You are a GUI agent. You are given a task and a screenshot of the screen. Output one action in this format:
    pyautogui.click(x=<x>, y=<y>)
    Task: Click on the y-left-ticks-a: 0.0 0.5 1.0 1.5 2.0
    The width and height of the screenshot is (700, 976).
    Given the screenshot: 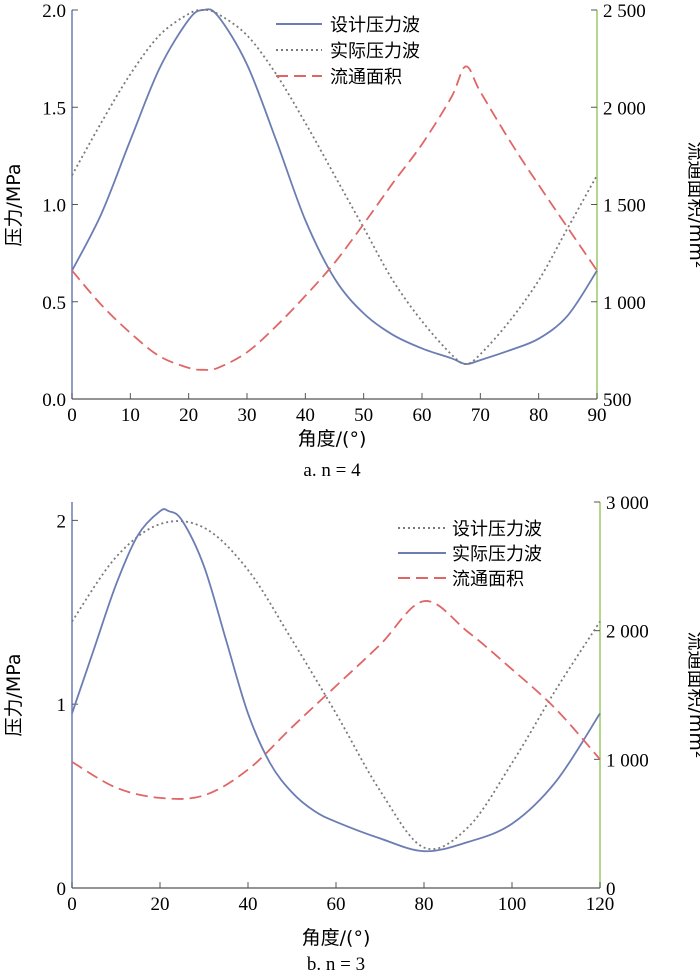 What is the action you would take?
    pyautogui.click(x=60, y=206)
    